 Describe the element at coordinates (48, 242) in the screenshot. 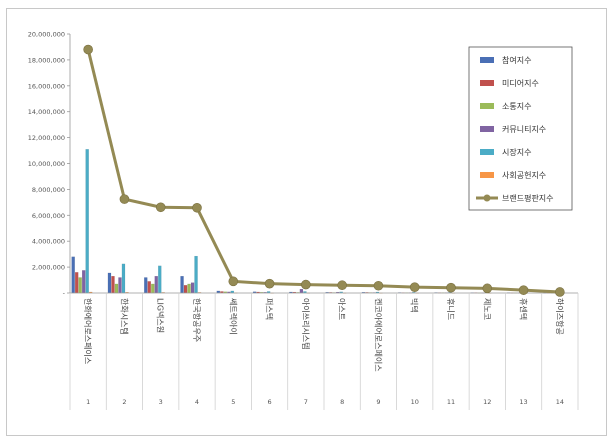

I see `y-tick-label: 4,000,000` at that location.